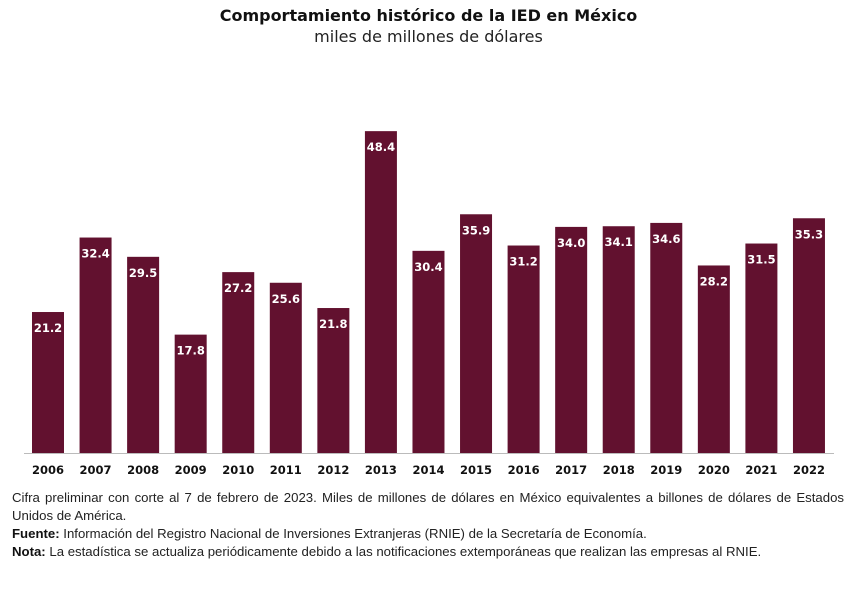 The width and height of the screenshot is (857, 595). I want to click on x-tick-label: 2008, so click(143, 470).